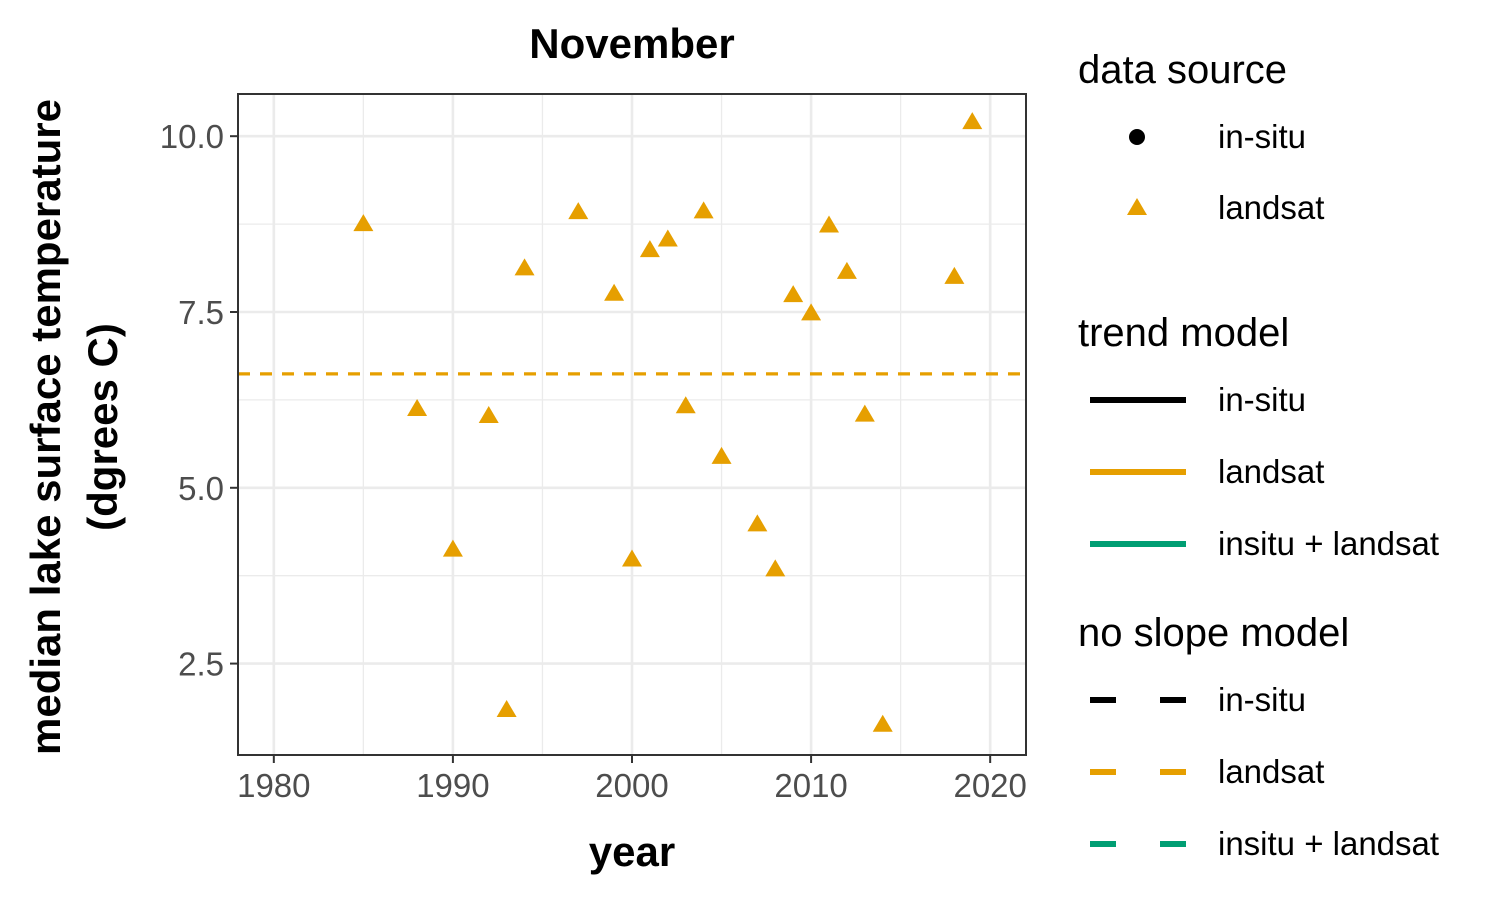  I want to click on legend-title: trend model, so click(1183, 333).